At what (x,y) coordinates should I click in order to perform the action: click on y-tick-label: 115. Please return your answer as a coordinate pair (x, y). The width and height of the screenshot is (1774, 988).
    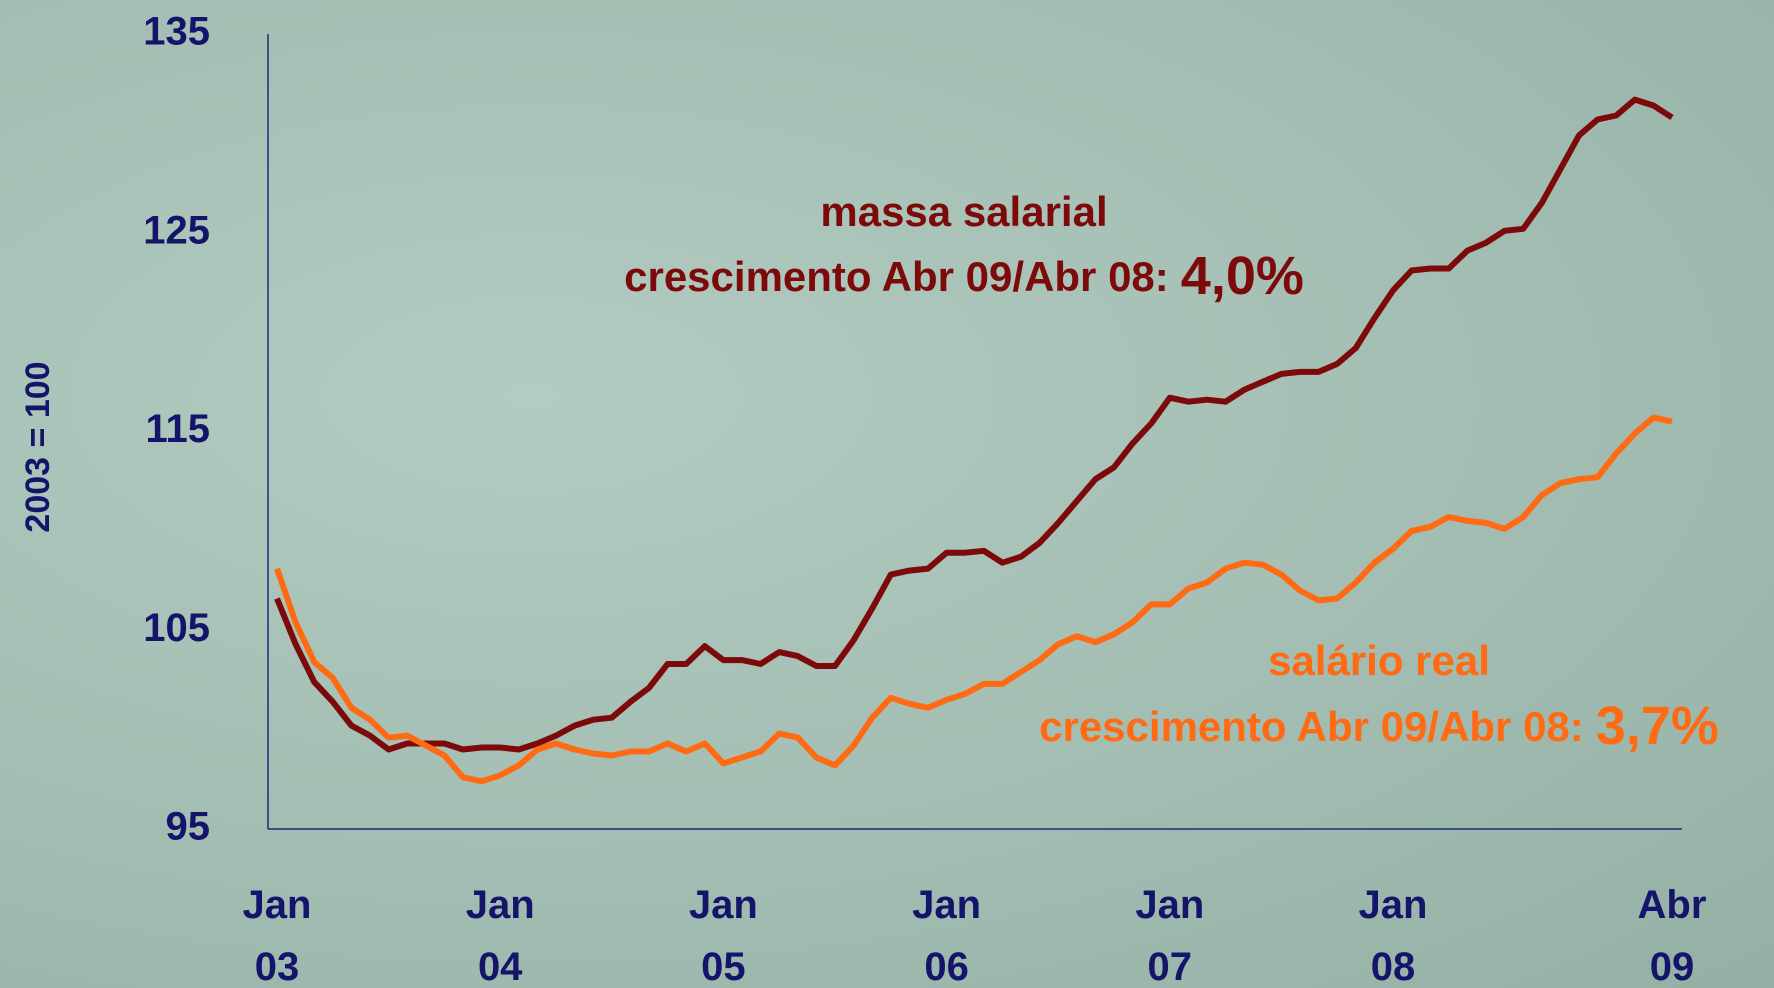
    Looking at the image, I should click on (177, 429).